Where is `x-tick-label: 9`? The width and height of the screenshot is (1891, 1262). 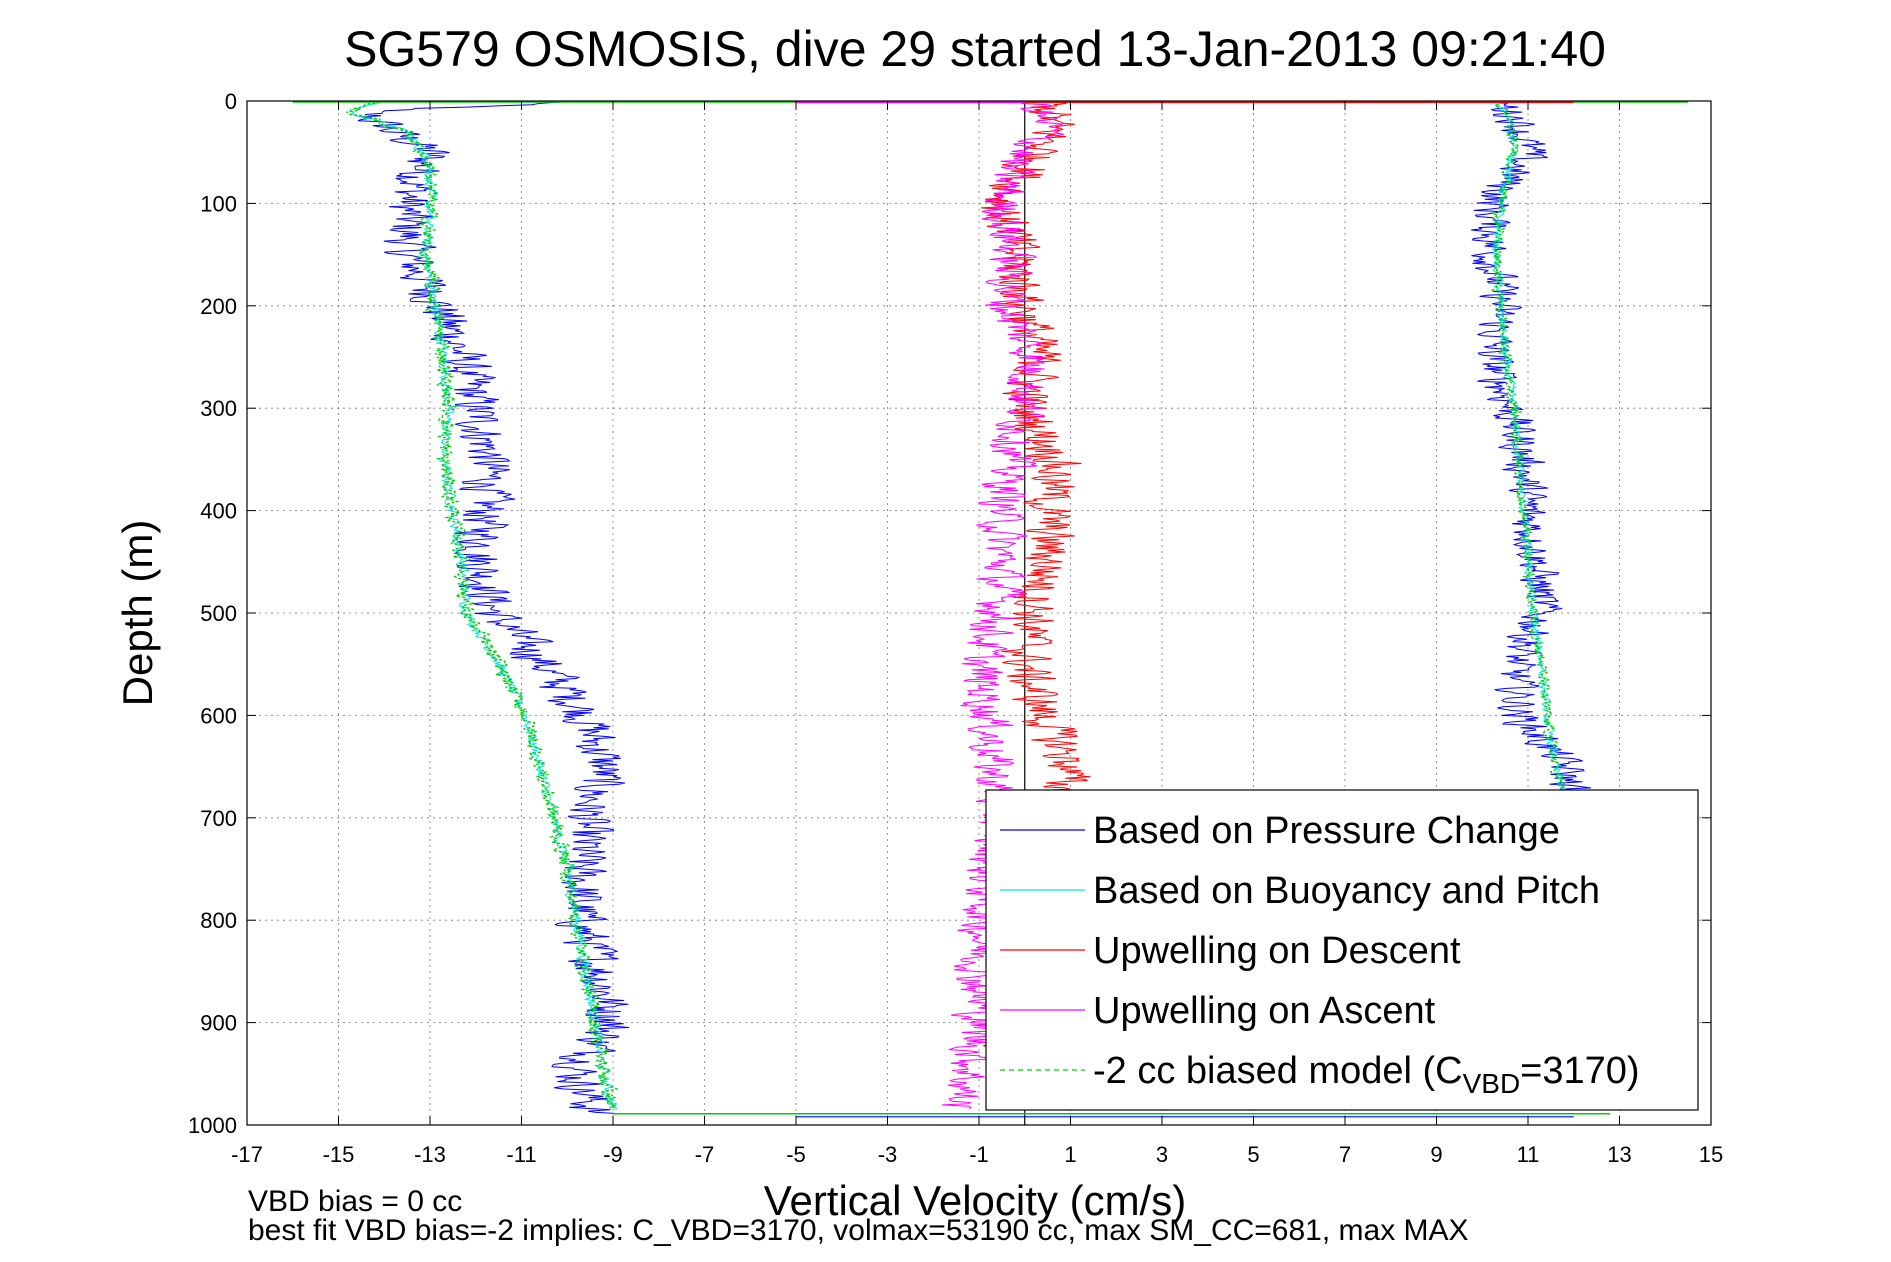
x-tick-label: 9 is located at coordinates (1436, 1154).